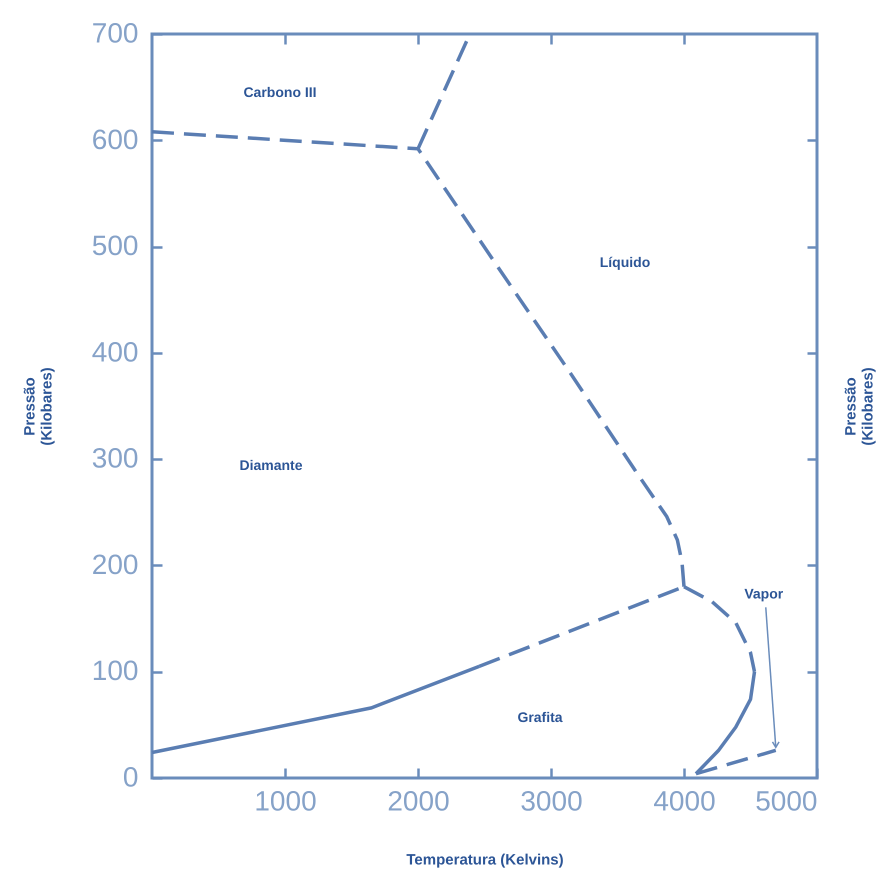  What do you see at coordinates (271, 465) in the screenshot?
I see `annotation: Diamante` at bounding box center [271, 465].